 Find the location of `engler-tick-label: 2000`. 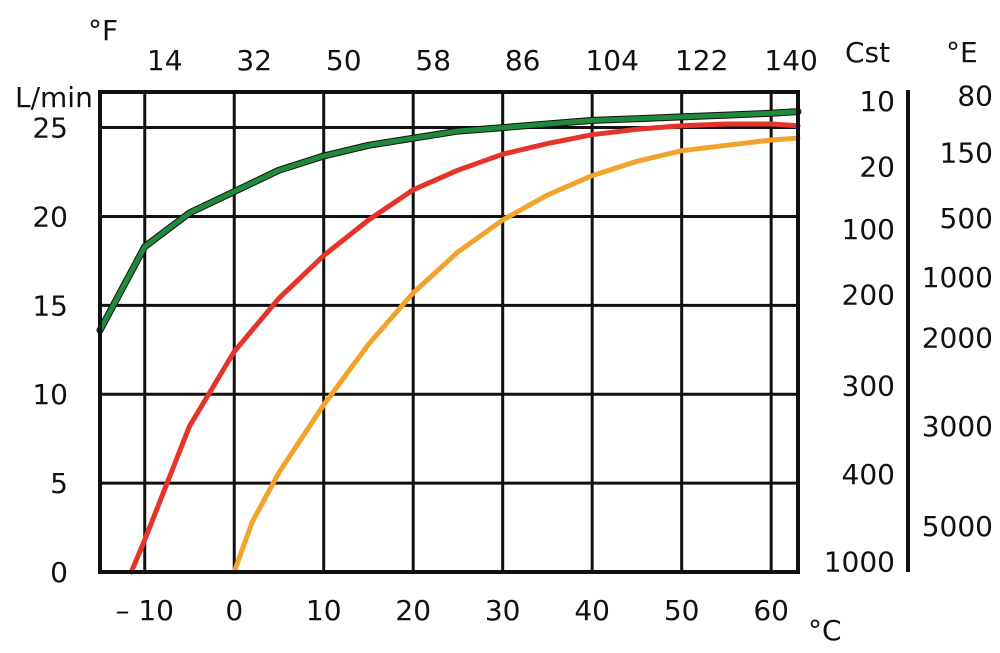

engler-tick-label: 2000 is located at coordinates (957, 337).